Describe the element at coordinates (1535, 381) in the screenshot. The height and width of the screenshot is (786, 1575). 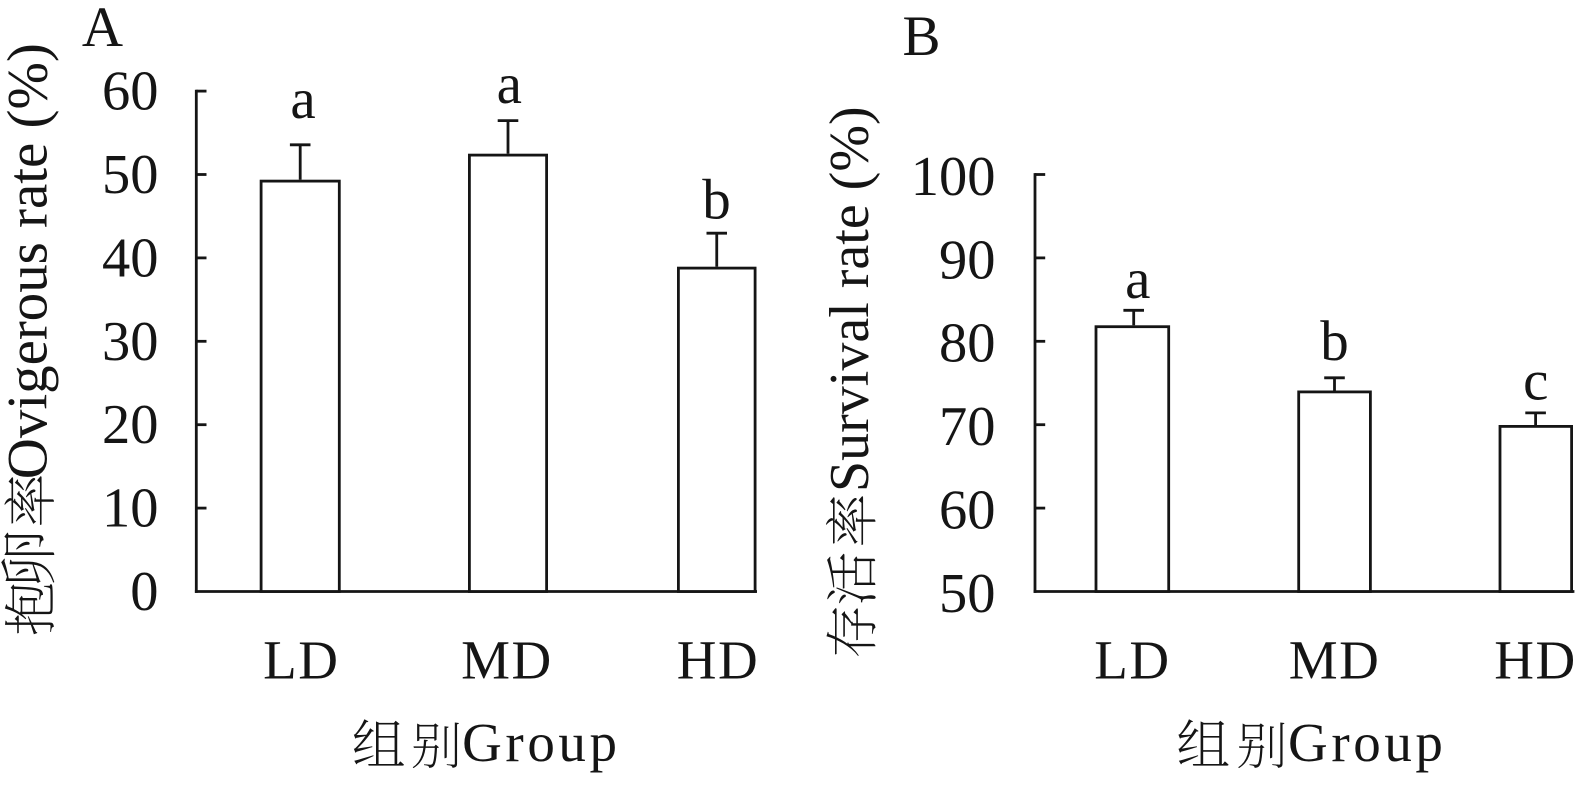
I see `svg-text: c` at that location.